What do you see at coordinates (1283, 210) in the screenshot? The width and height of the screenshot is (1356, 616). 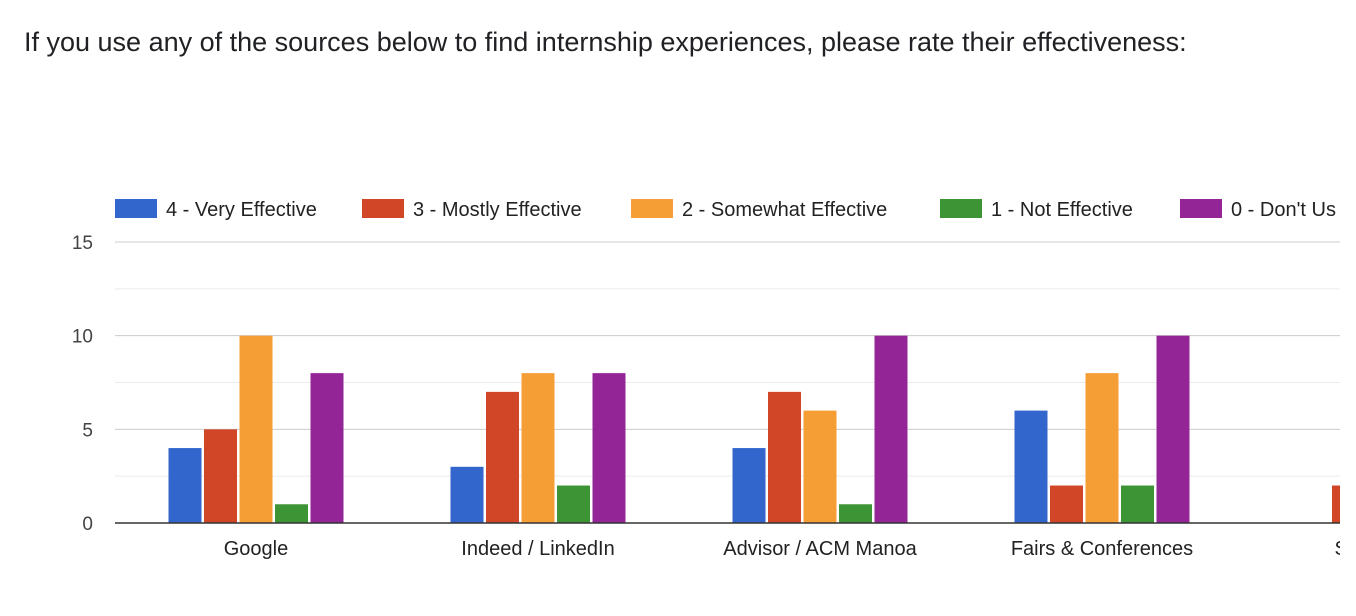 I see `legend-label: 0 - Don't Us` at bounding box center [1283, 210].